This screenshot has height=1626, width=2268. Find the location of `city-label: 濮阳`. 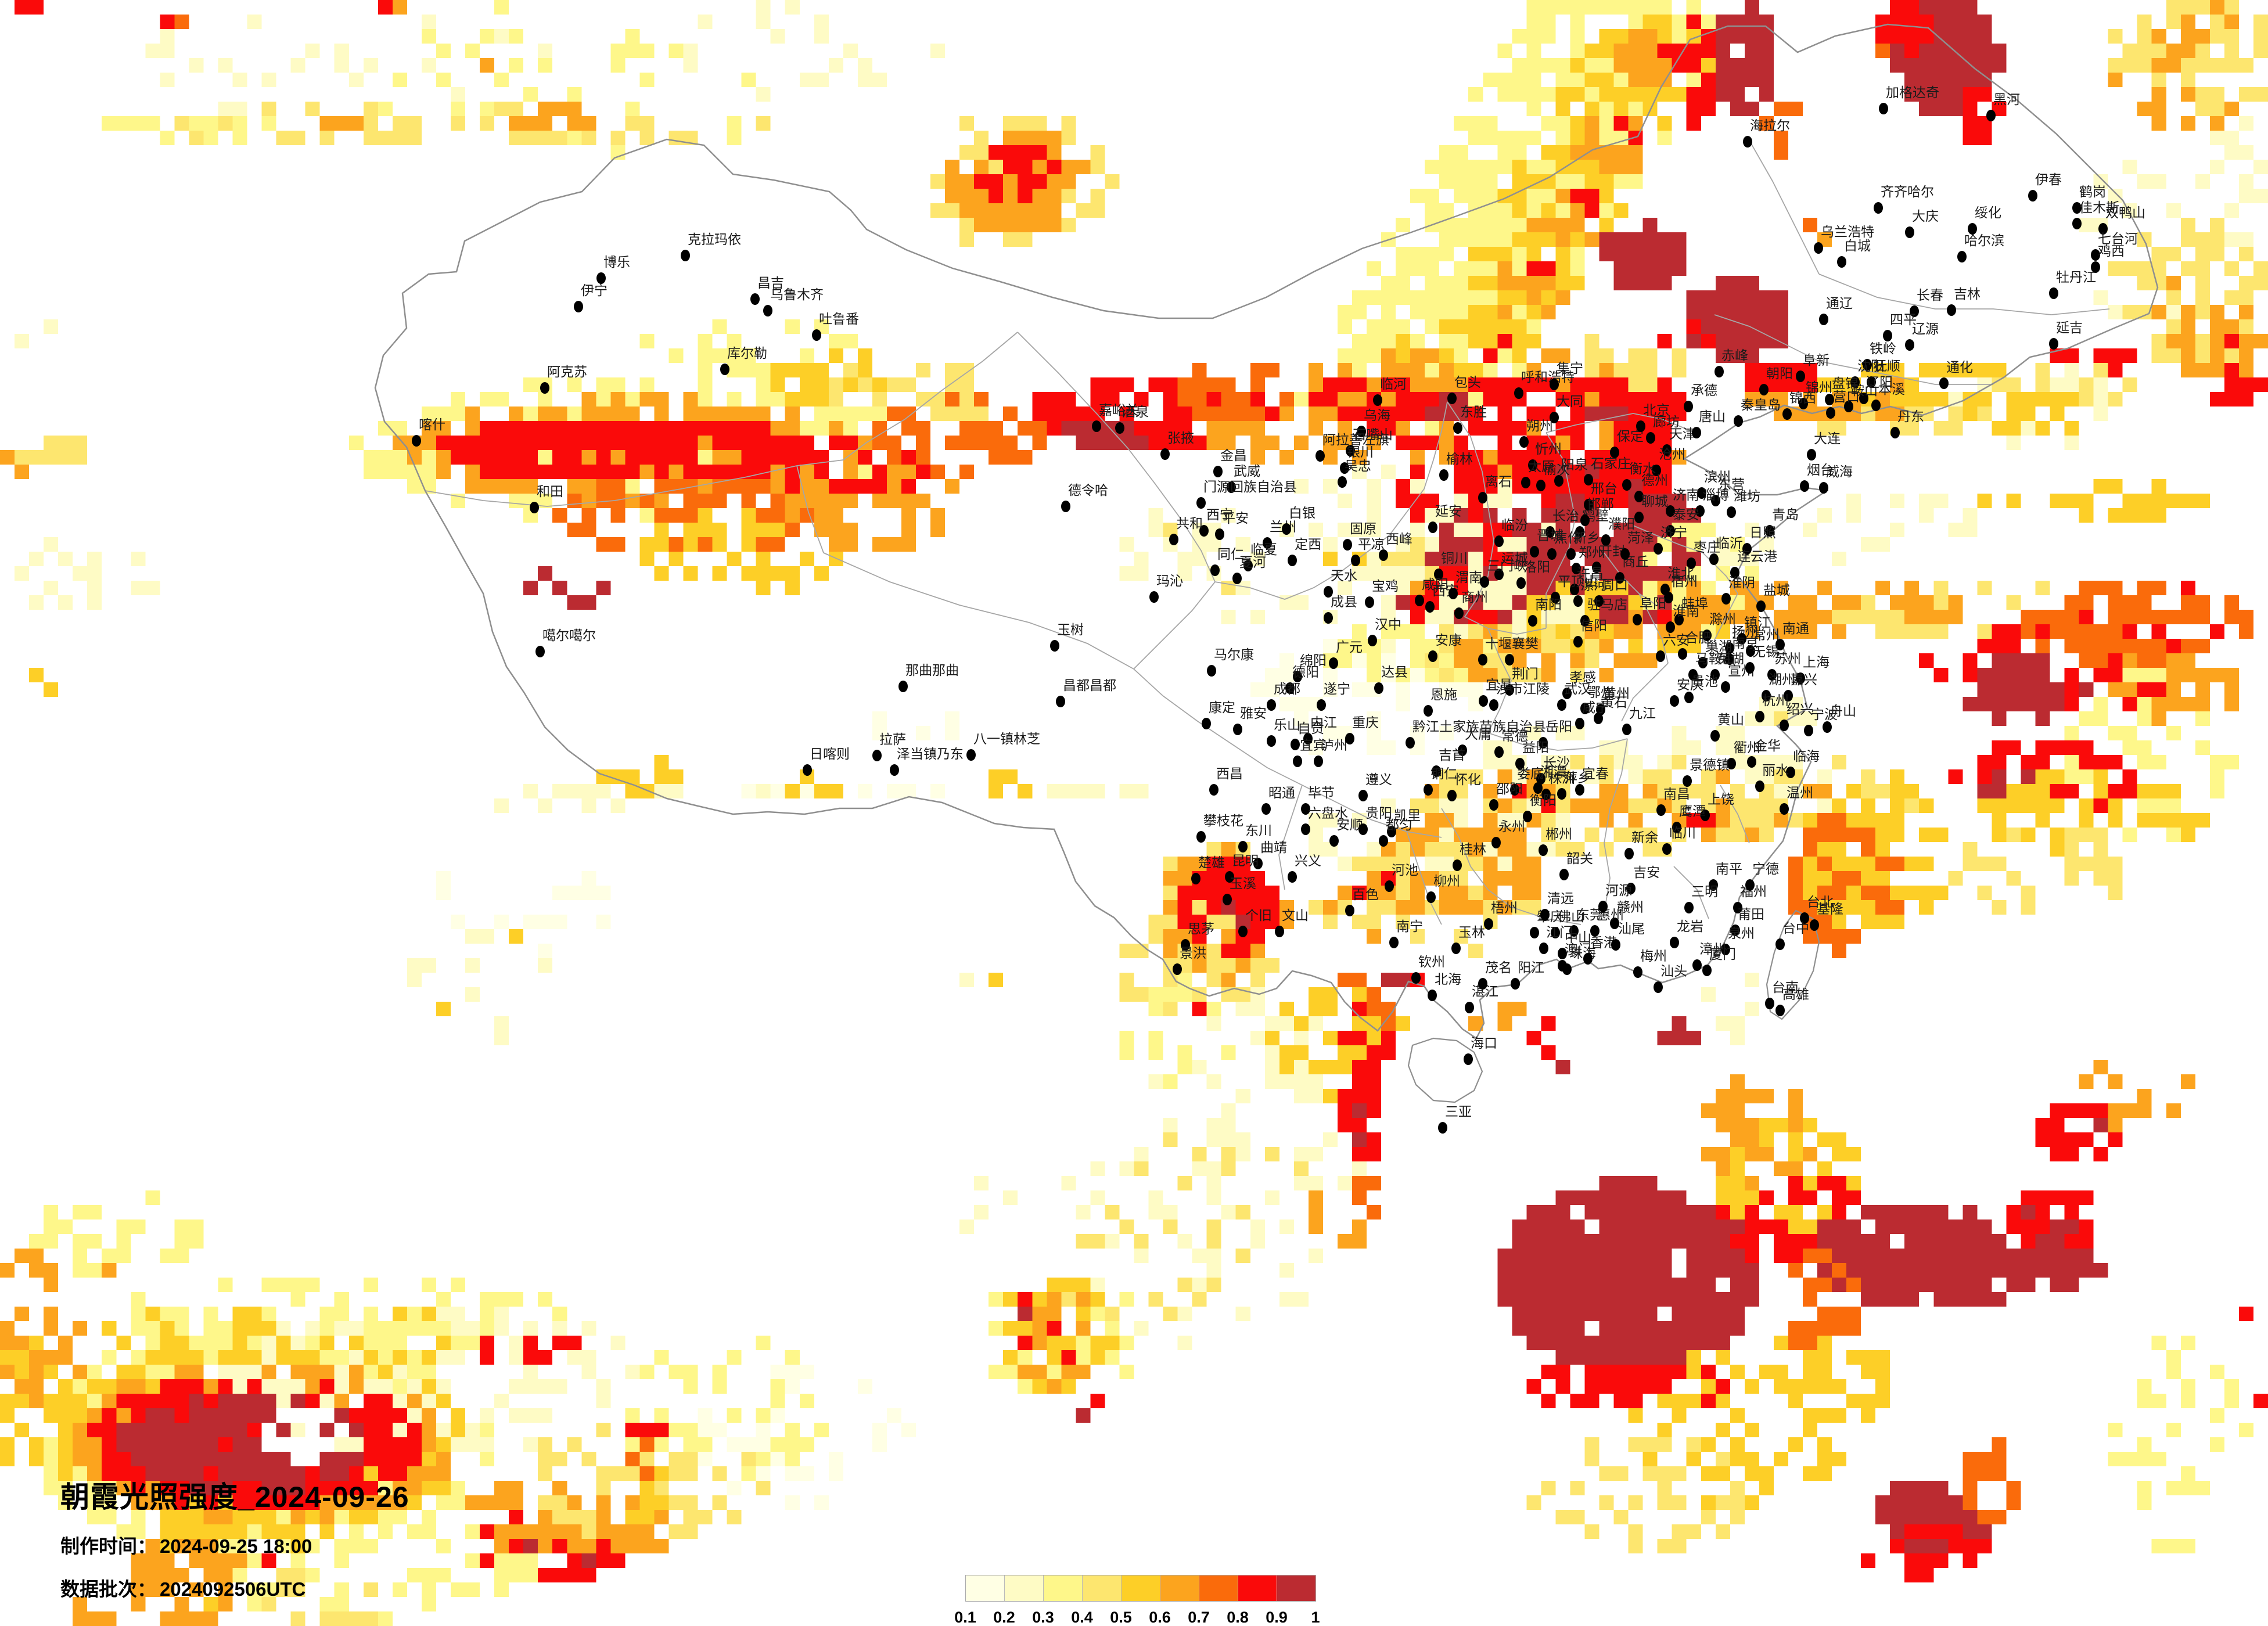

city-label: 濮阳 is located at coordinates (1621, 523).